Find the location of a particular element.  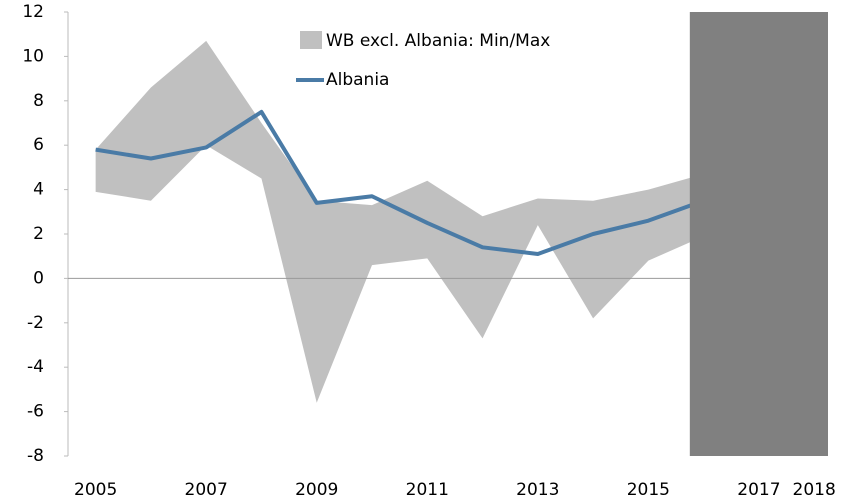

x-tick-label: 2018 is located at coordinates (814, 490).